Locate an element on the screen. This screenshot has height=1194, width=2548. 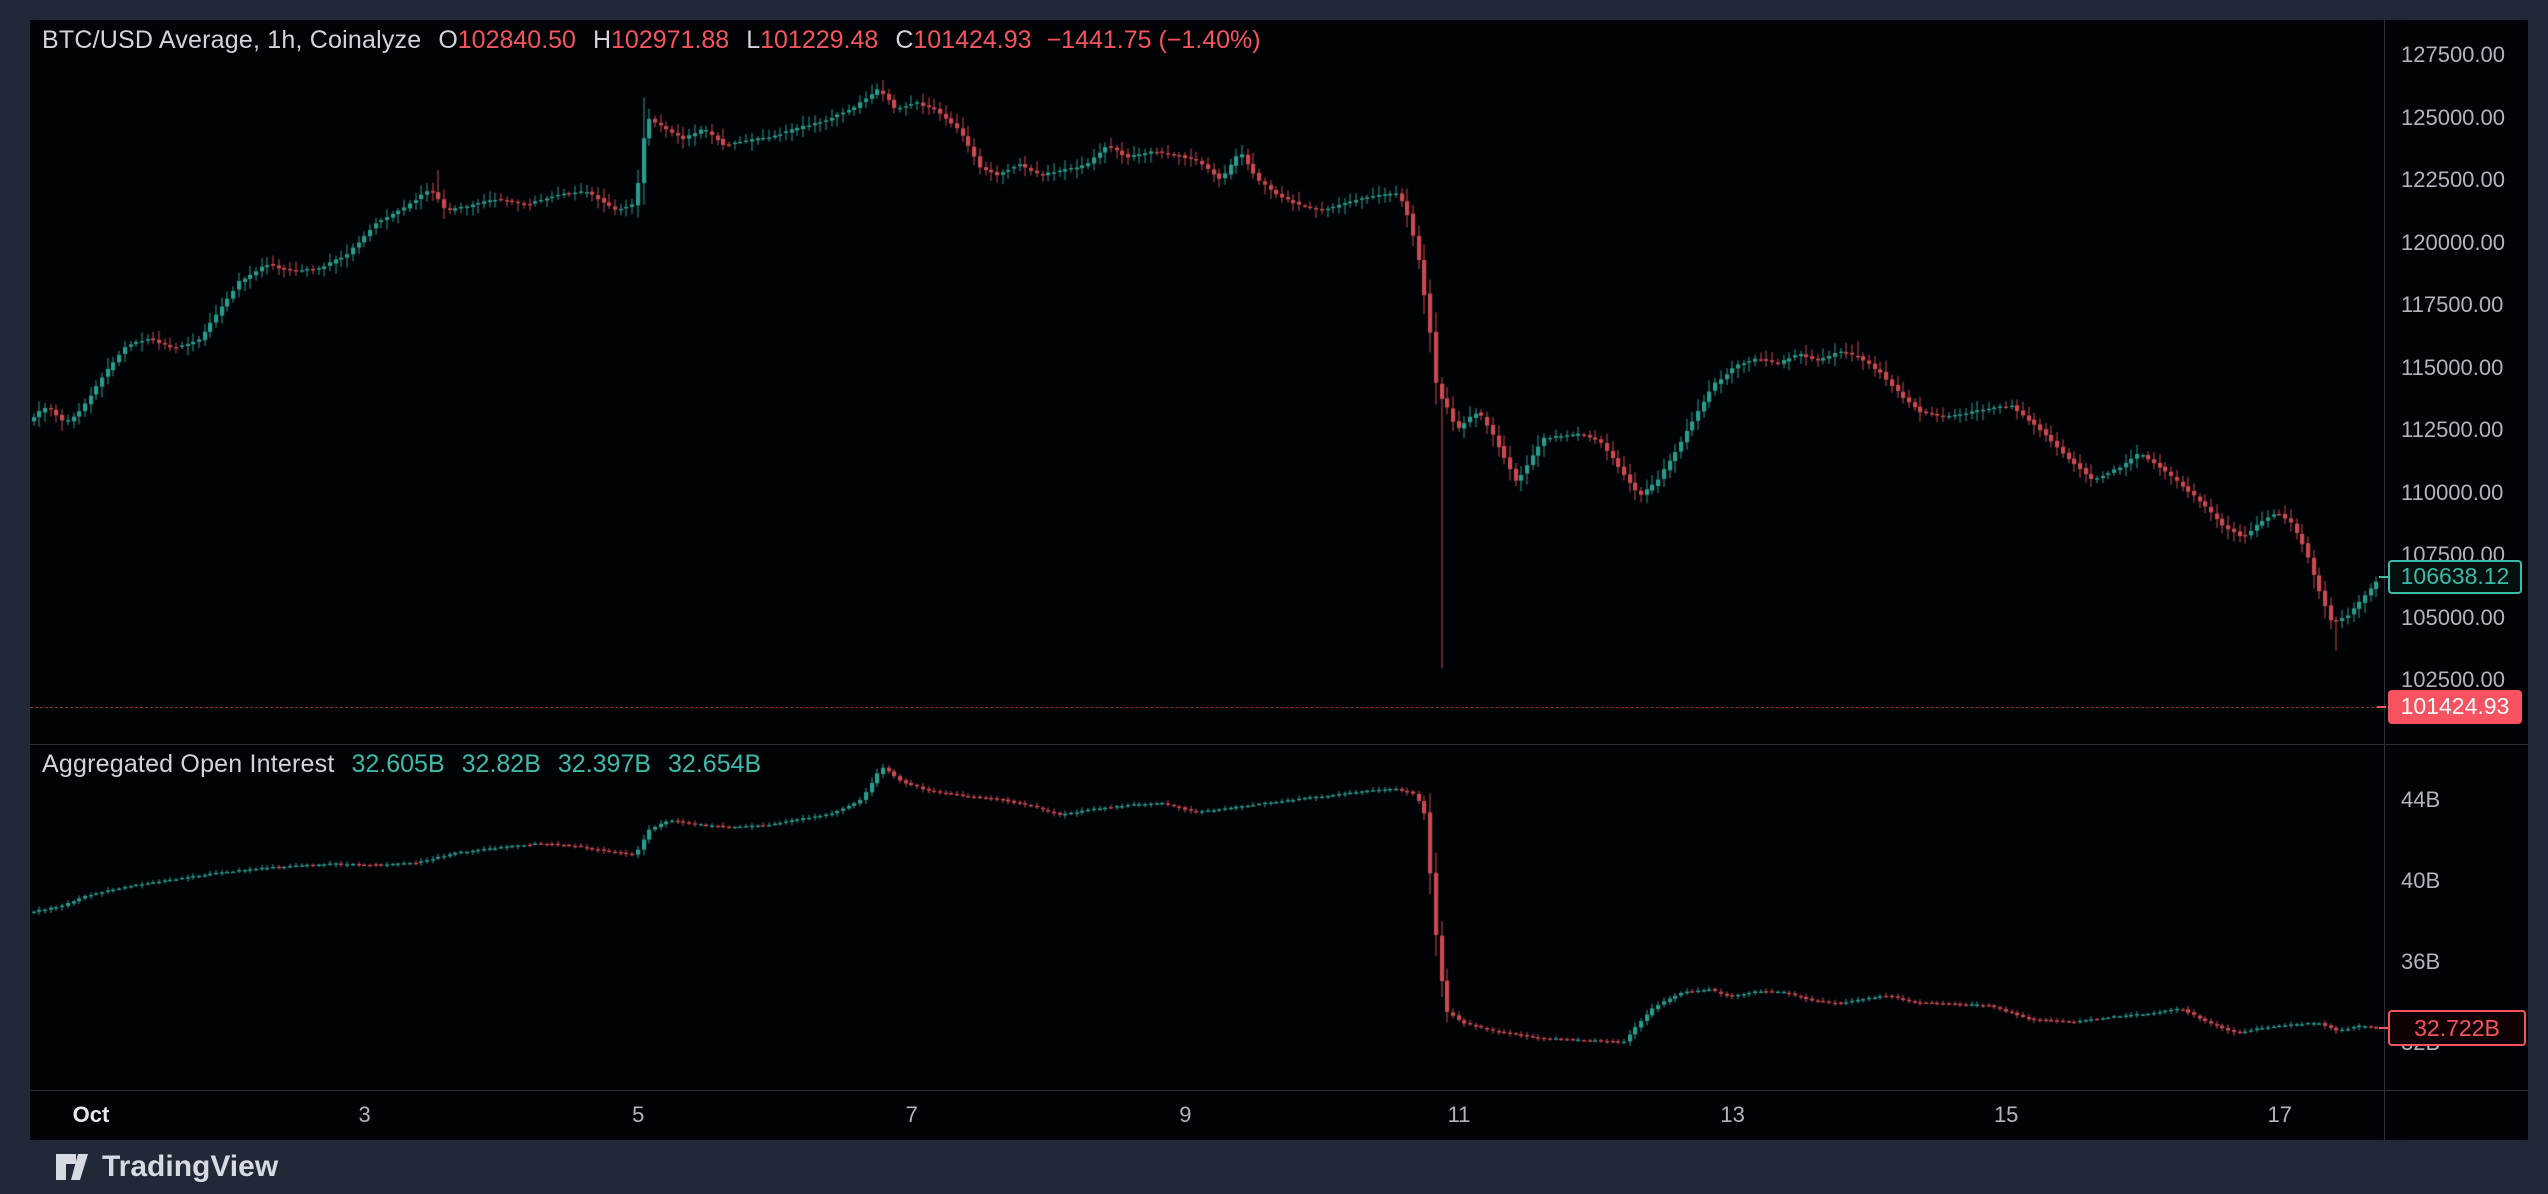
oi-close-value: 32.654B is located at coordinates (715, 764).